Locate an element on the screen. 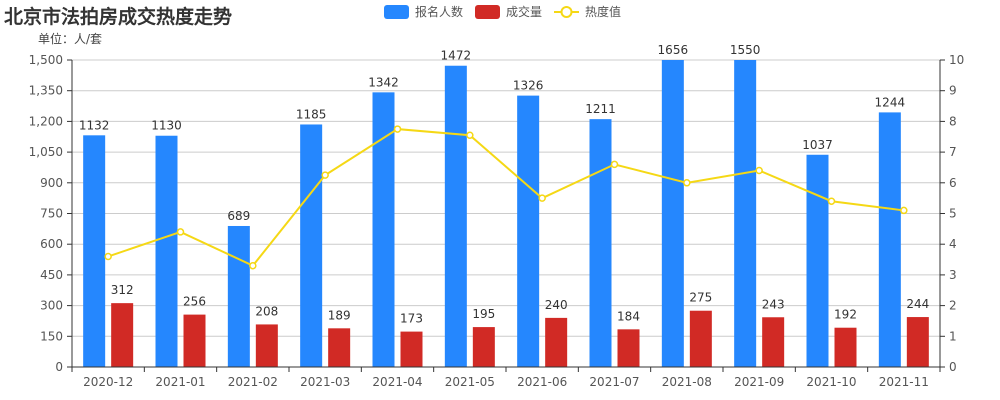  x-axis-label: 2021-07 is located at coordinates (614, 382).